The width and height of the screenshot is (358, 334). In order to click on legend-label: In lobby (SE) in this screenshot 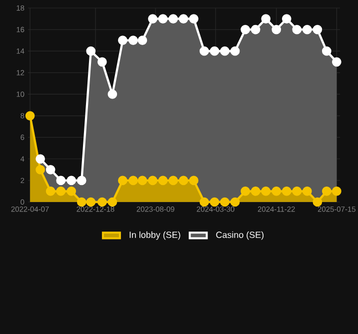, I will do `click(155, 235)`.